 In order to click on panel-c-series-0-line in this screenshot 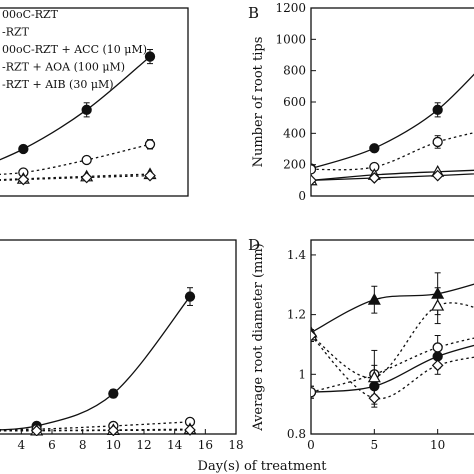, I will do `click(95, 363)`.